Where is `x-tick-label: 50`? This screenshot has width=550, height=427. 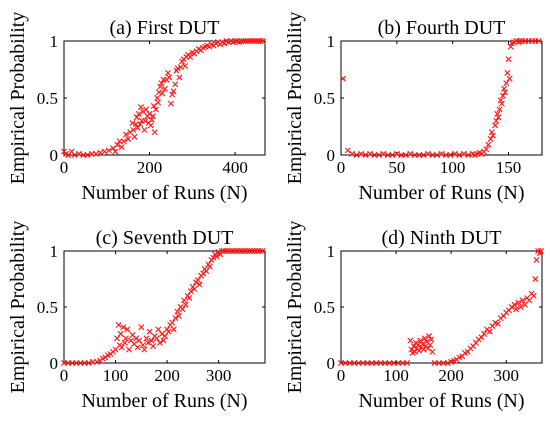 x-tick-label: 50 is located at coordinates (396, 167).